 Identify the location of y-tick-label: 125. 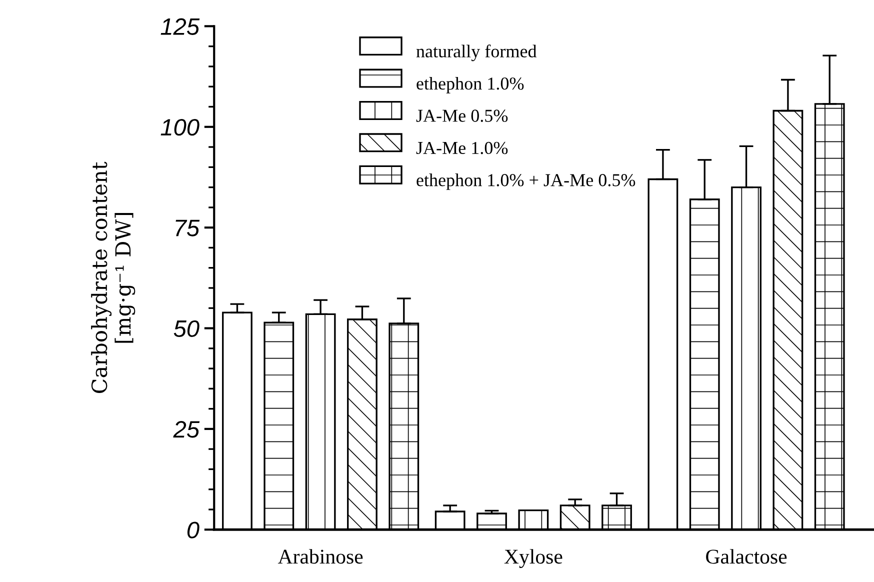
(180, 26).